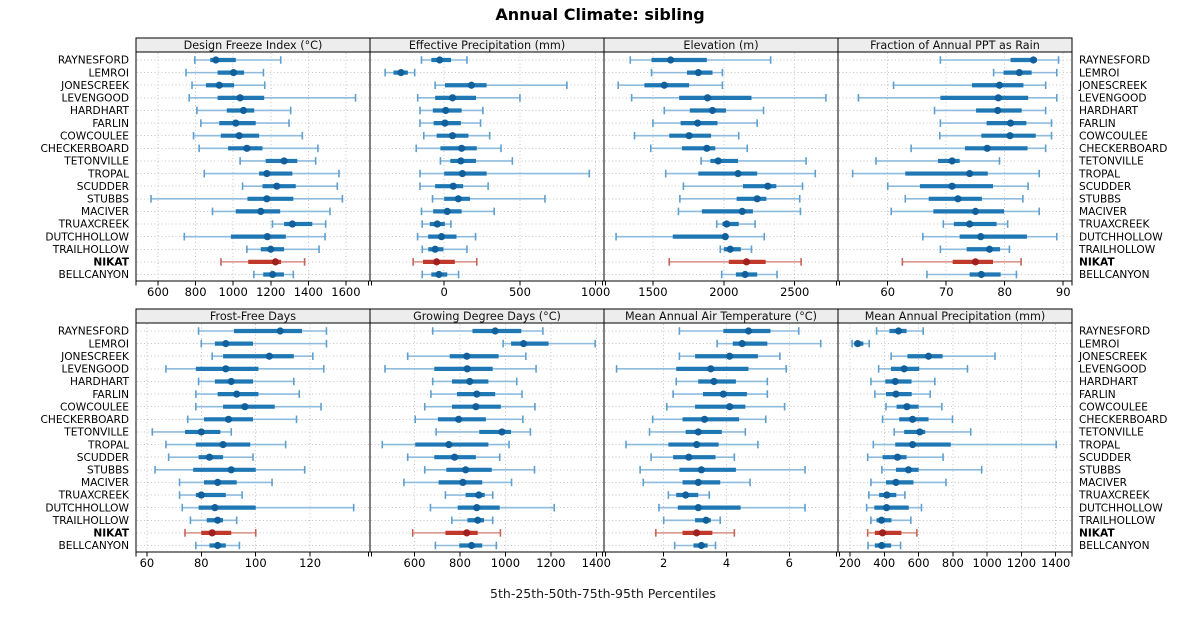  What do you see at coordinates (987, 563) in the screenshot?
I see `axis-tick-label: 1000` at bounding box center [987, 563].